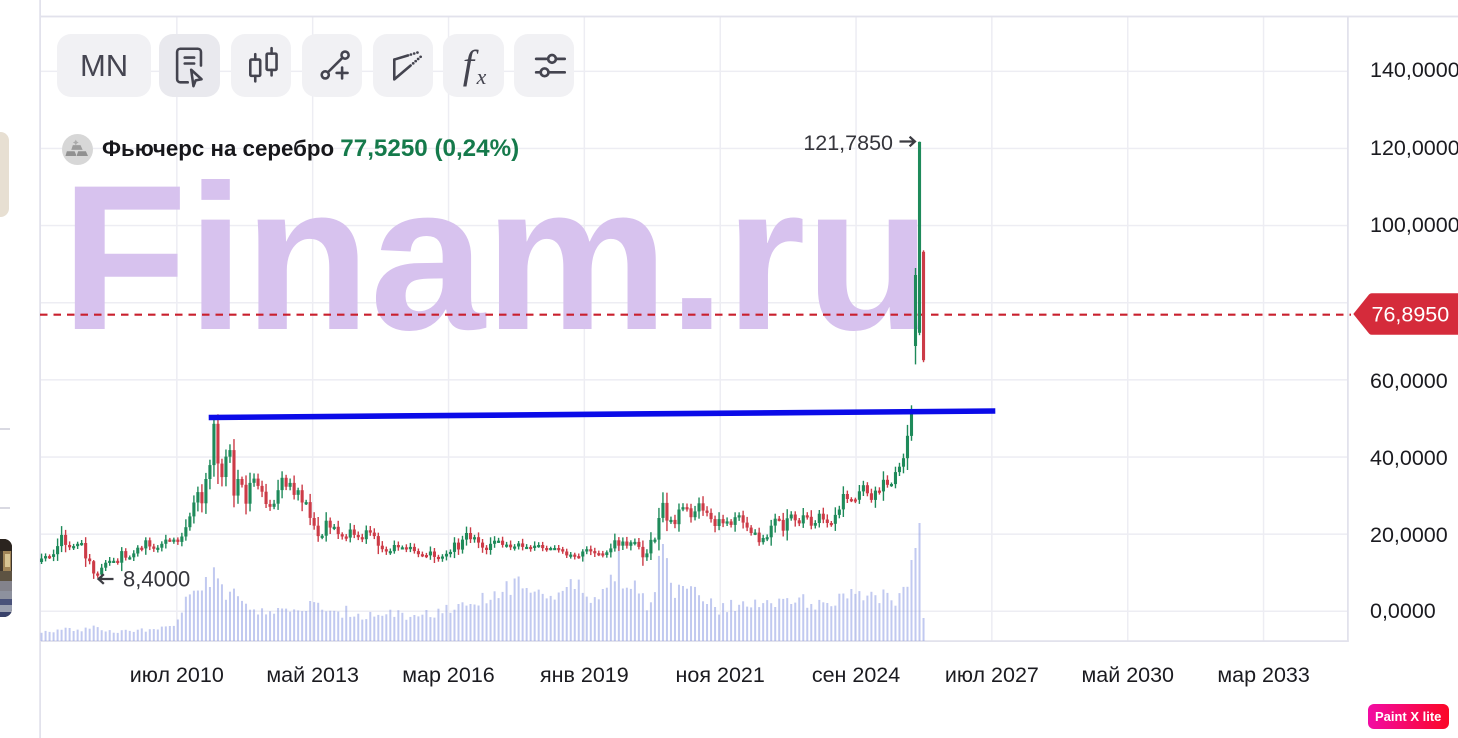 The width and height of the screenshot is (1458, 738). What do you see at coordinates (848, 143) in the screenshot?
I see `svg-text: 121,7850` at bounding box center [848, 143].